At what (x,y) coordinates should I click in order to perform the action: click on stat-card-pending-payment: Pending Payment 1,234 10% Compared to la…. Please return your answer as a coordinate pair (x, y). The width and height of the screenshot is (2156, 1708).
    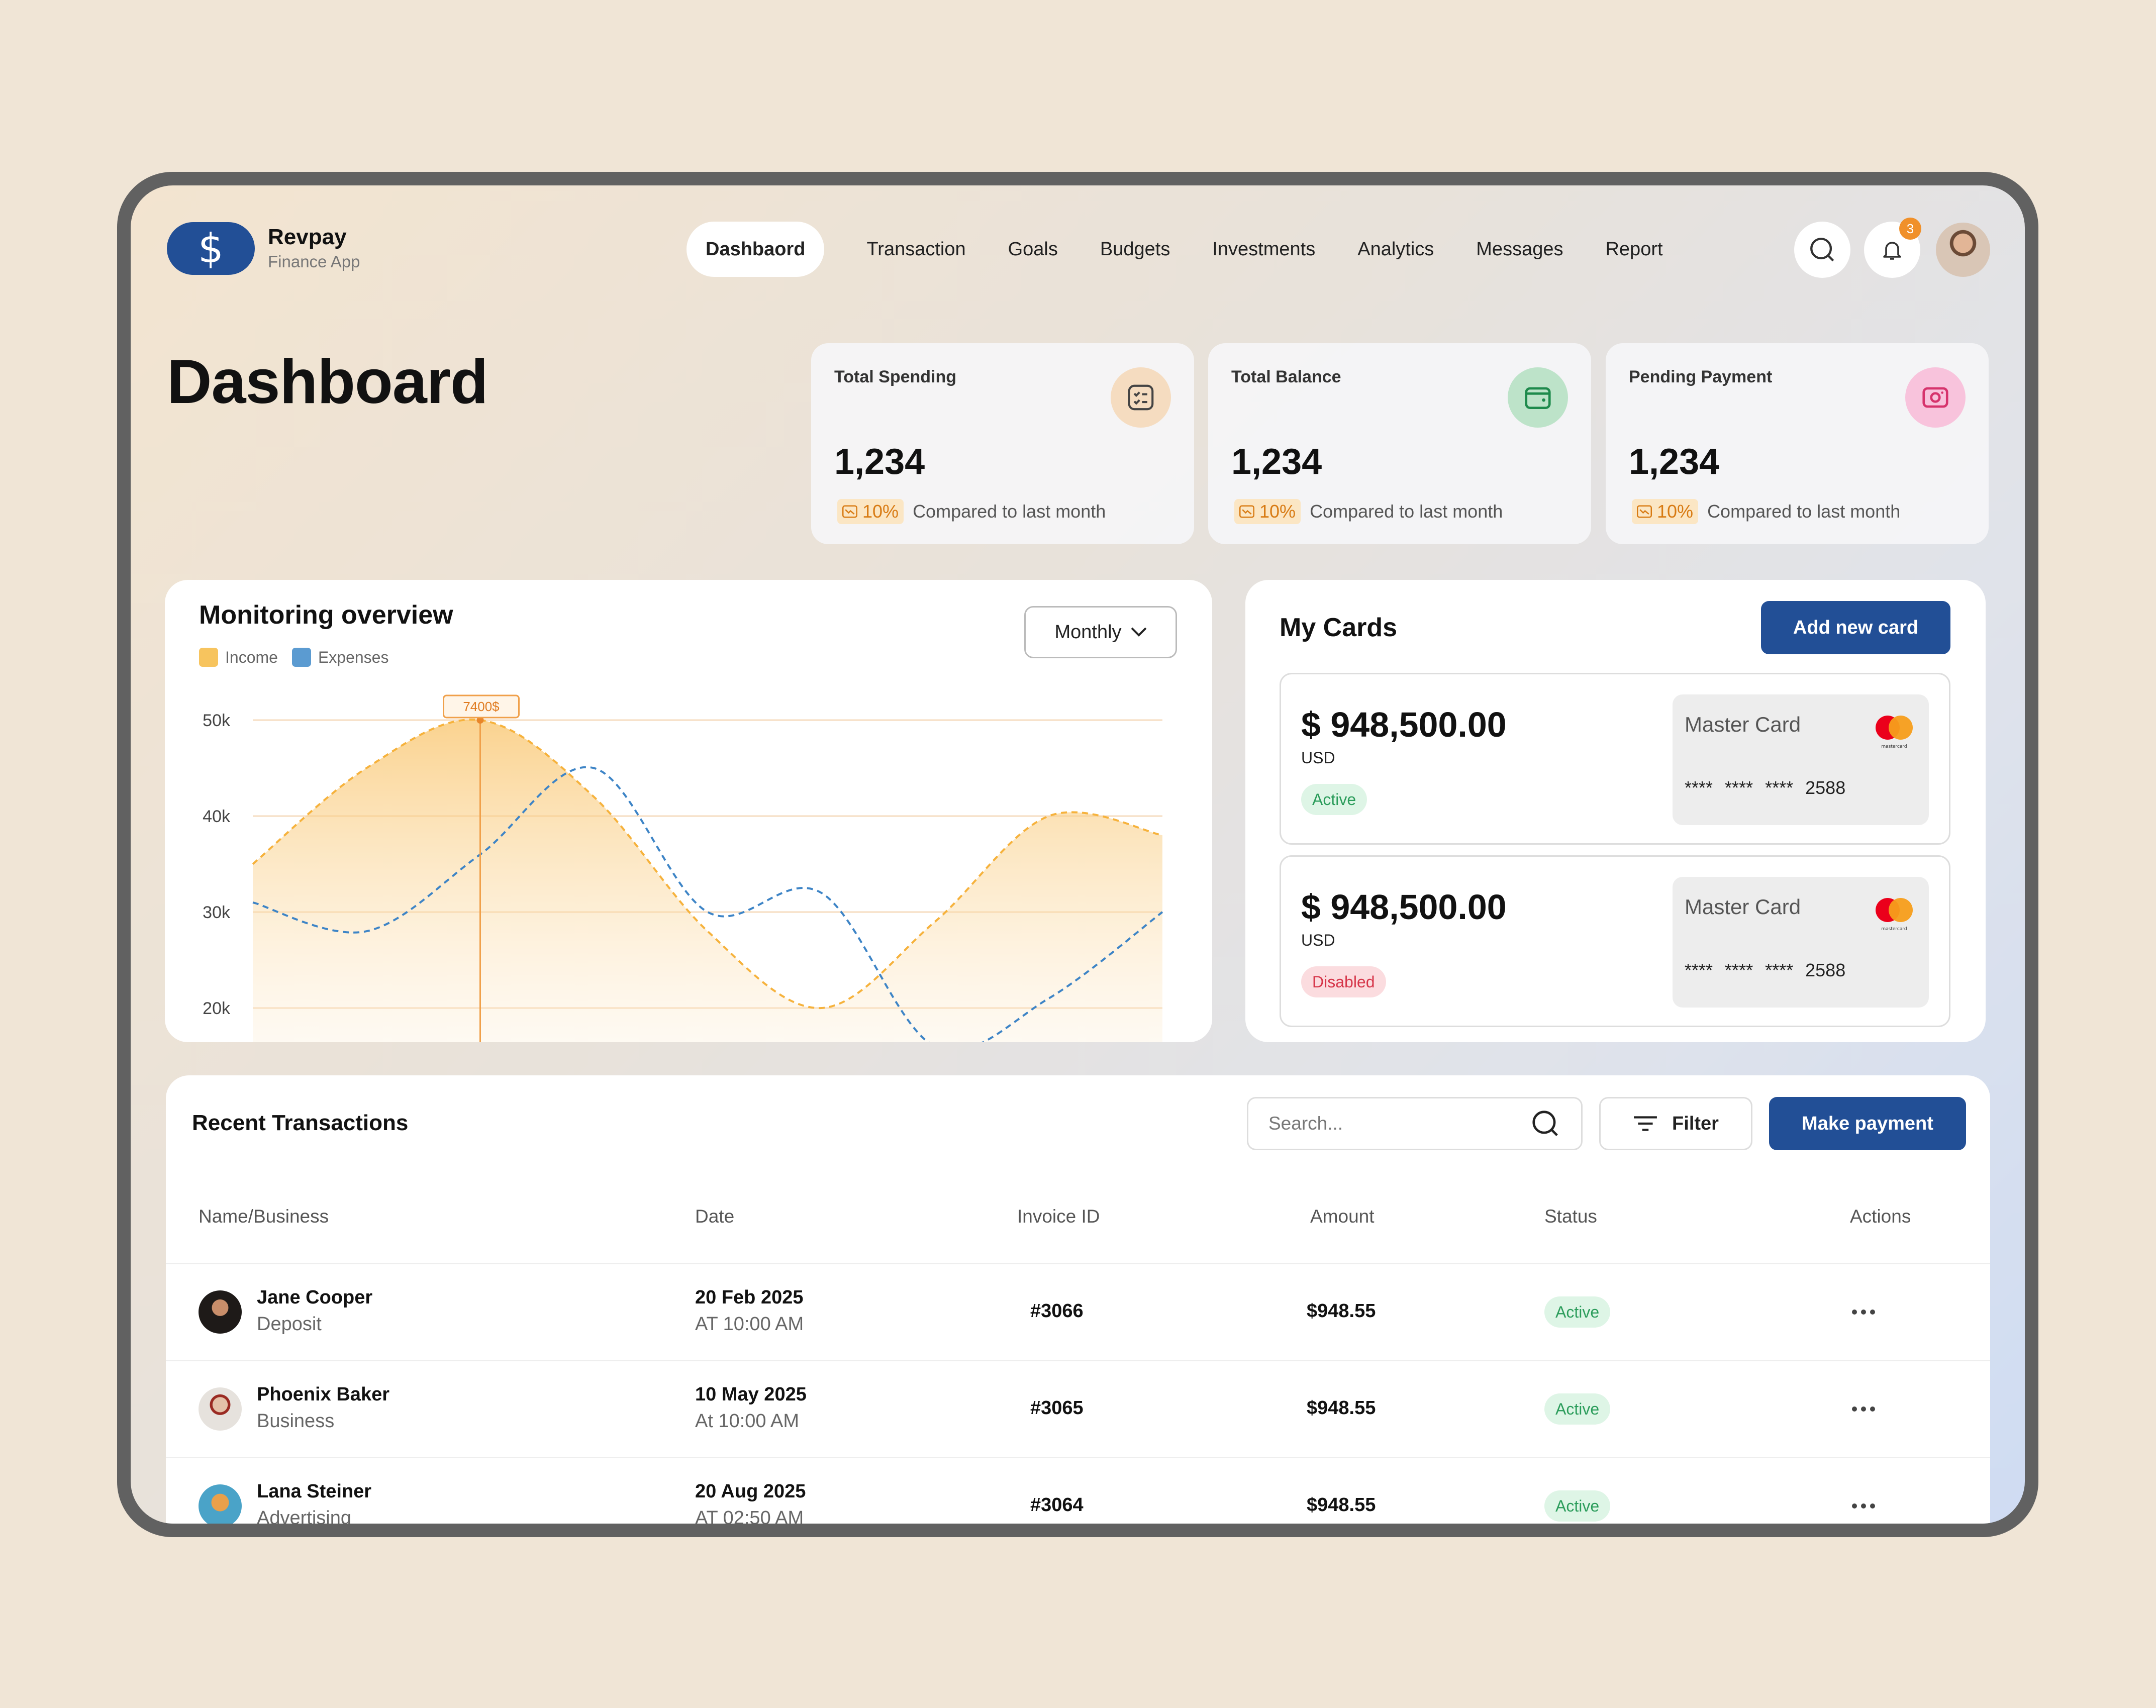
    Looking at the image, I should click on (1798, 443).